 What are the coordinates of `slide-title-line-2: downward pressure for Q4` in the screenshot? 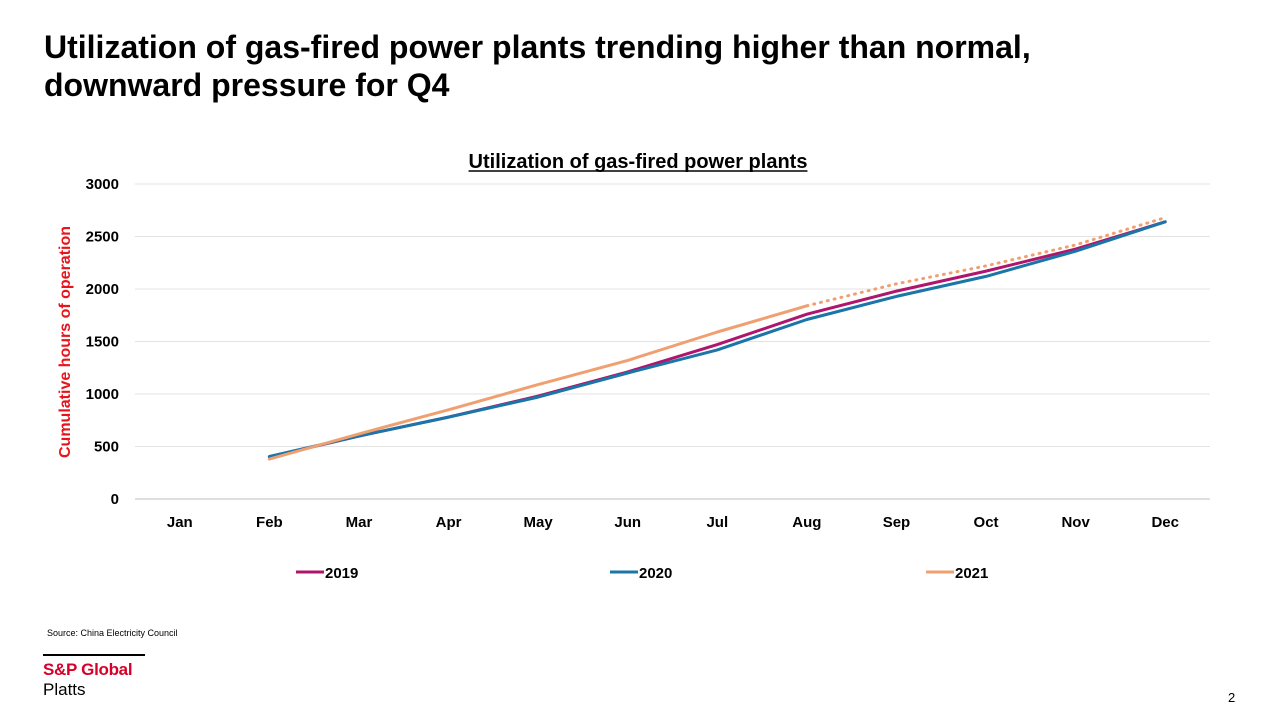 It's located at (247, 85).